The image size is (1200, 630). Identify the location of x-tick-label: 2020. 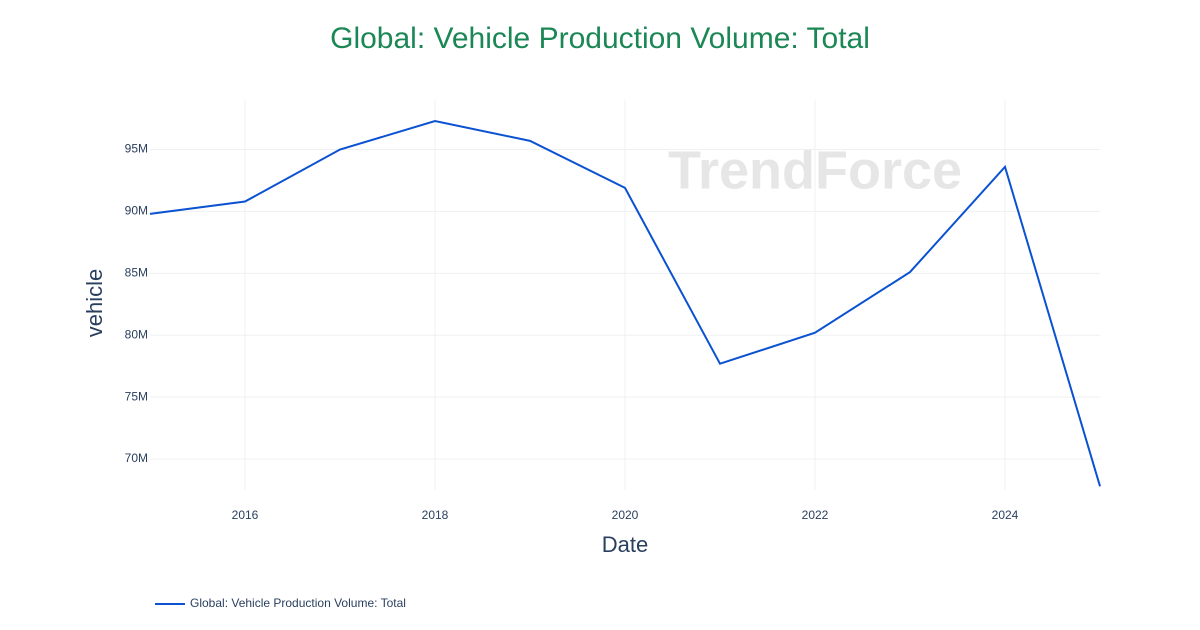
(625, 515).